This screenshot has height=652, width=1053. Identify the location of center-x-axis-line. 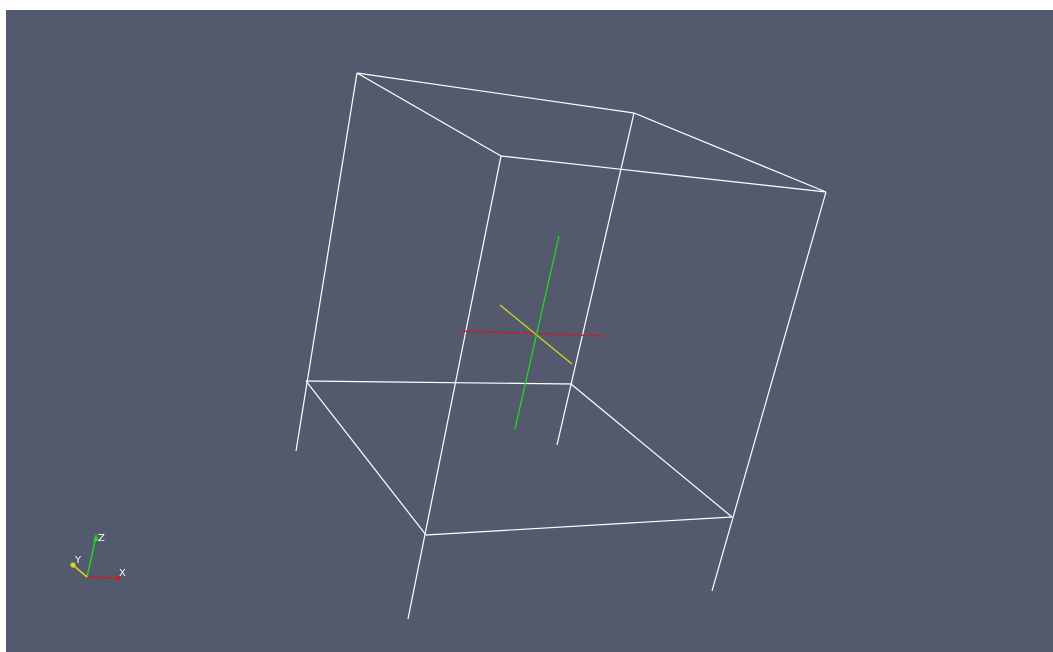
(532, 333).